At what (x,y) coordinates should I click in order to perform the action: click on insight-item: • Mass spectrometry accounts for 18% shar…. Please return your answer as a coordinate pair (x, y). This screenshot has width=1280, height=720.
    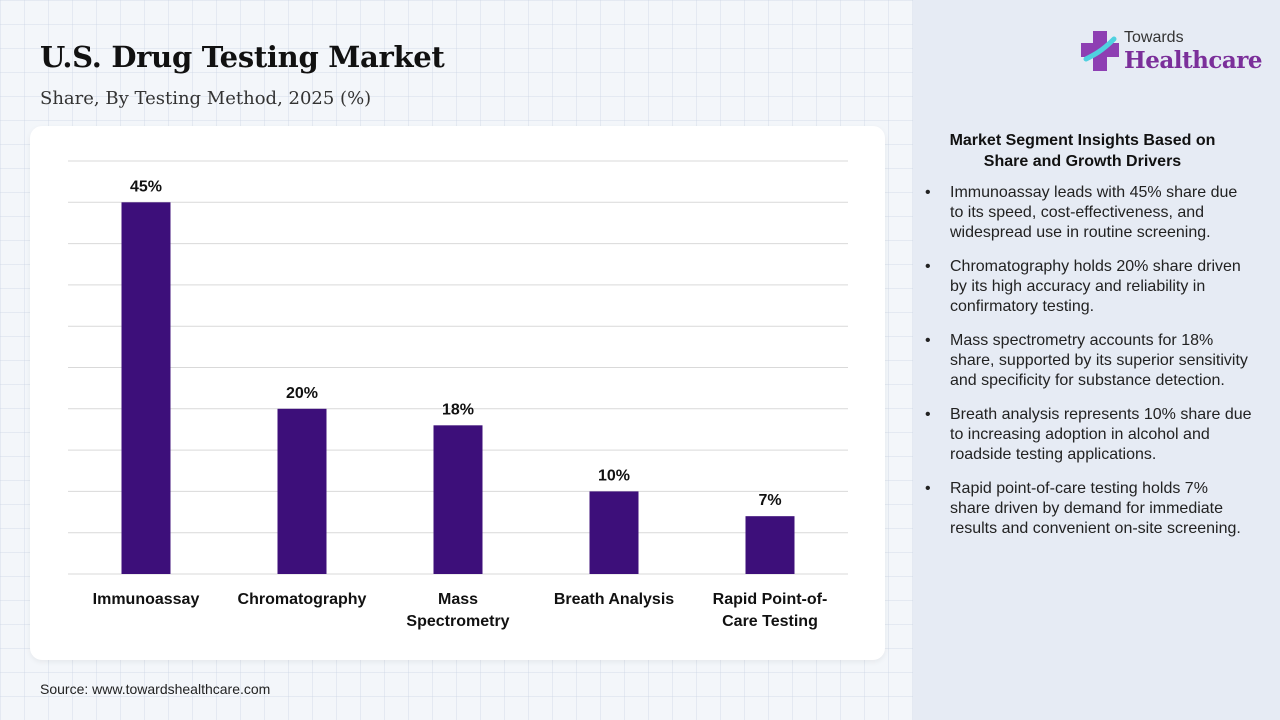
    Looking at the image, I should click on (1087, 361).